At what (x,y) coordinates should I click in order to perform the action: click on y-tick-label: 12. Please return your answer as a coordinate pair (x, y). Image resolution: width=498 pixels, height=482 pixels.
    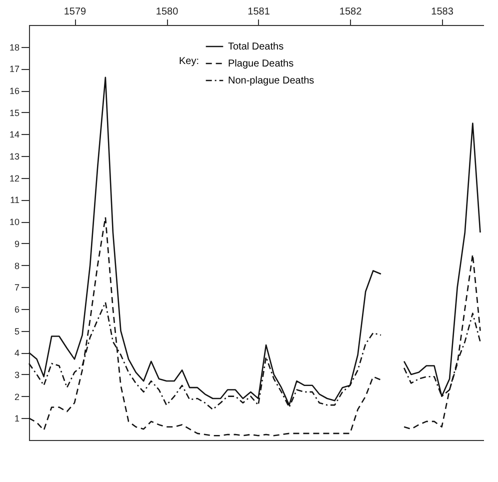
    Looking at the image, I should click on (14, 178).